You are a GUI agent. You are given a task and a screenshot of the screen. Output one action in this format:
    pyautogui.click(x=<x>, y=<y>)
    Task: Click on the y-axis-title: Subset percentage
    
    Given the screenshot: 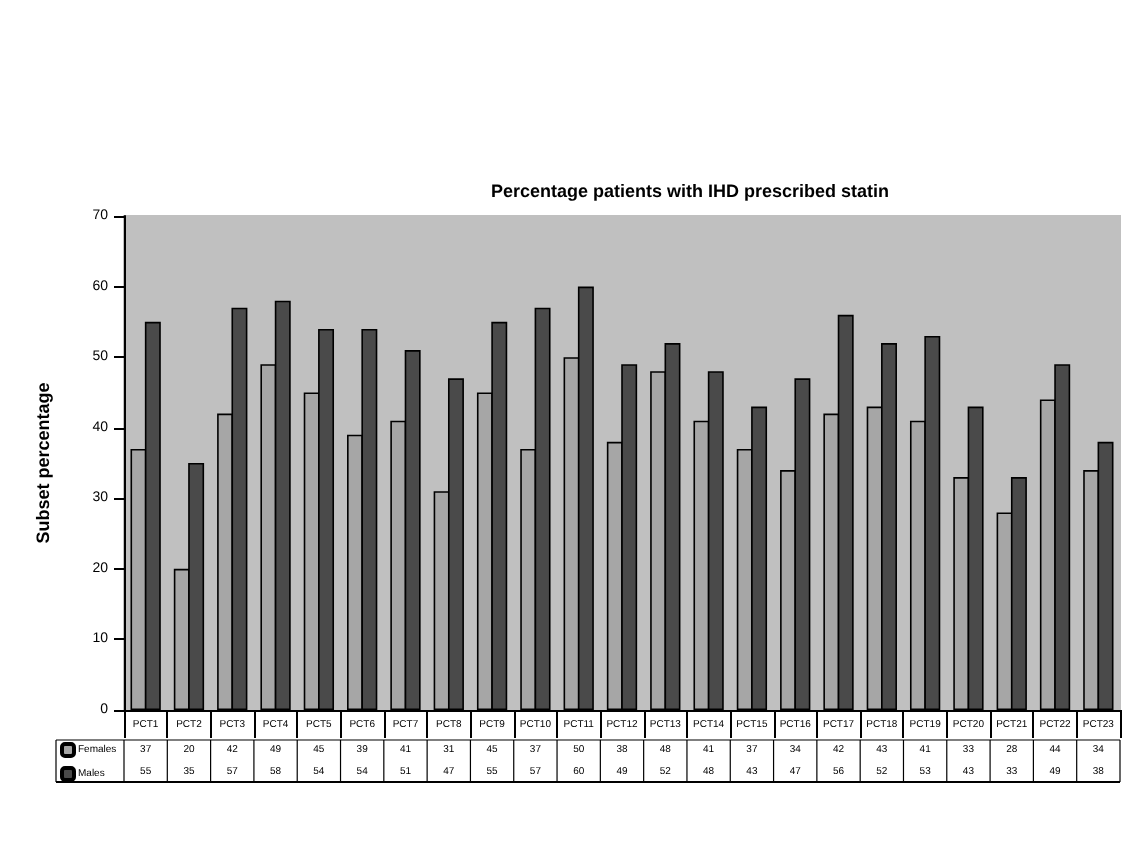 What is the action you would take?
    pyautogui.click(x=43, y=463)
    